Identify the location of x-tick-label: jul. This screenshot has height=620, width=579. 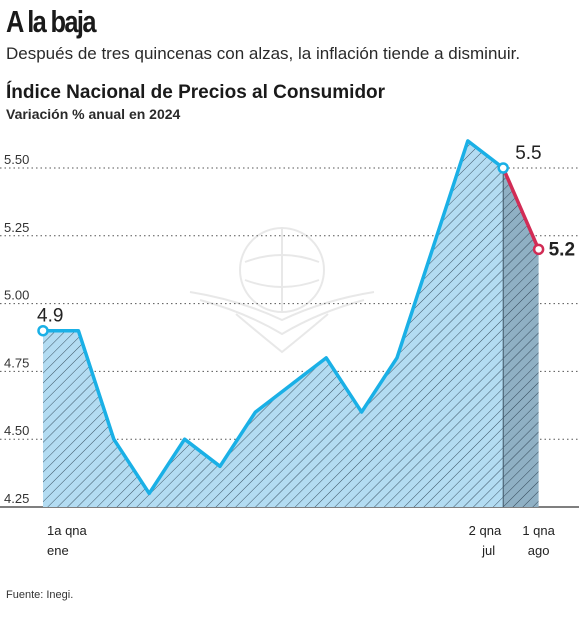
(488, 550).